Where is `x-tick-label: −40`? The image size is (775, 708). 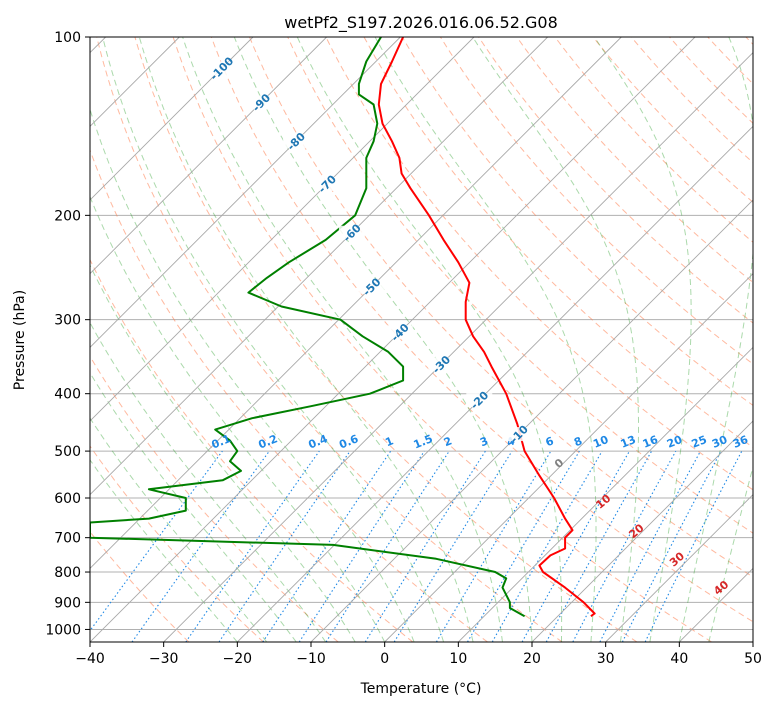
x-tick-label: −40 is located at coordinates (90, 659).